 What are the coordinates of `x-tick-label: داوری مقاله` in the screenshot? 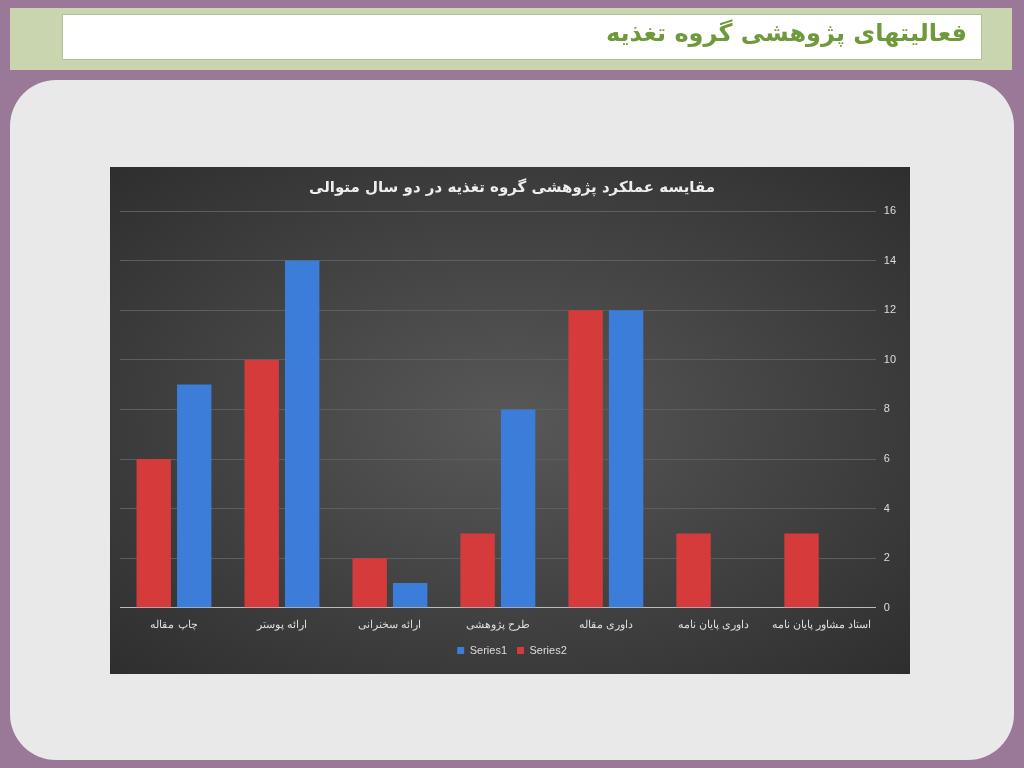 It's located at (605, 625).